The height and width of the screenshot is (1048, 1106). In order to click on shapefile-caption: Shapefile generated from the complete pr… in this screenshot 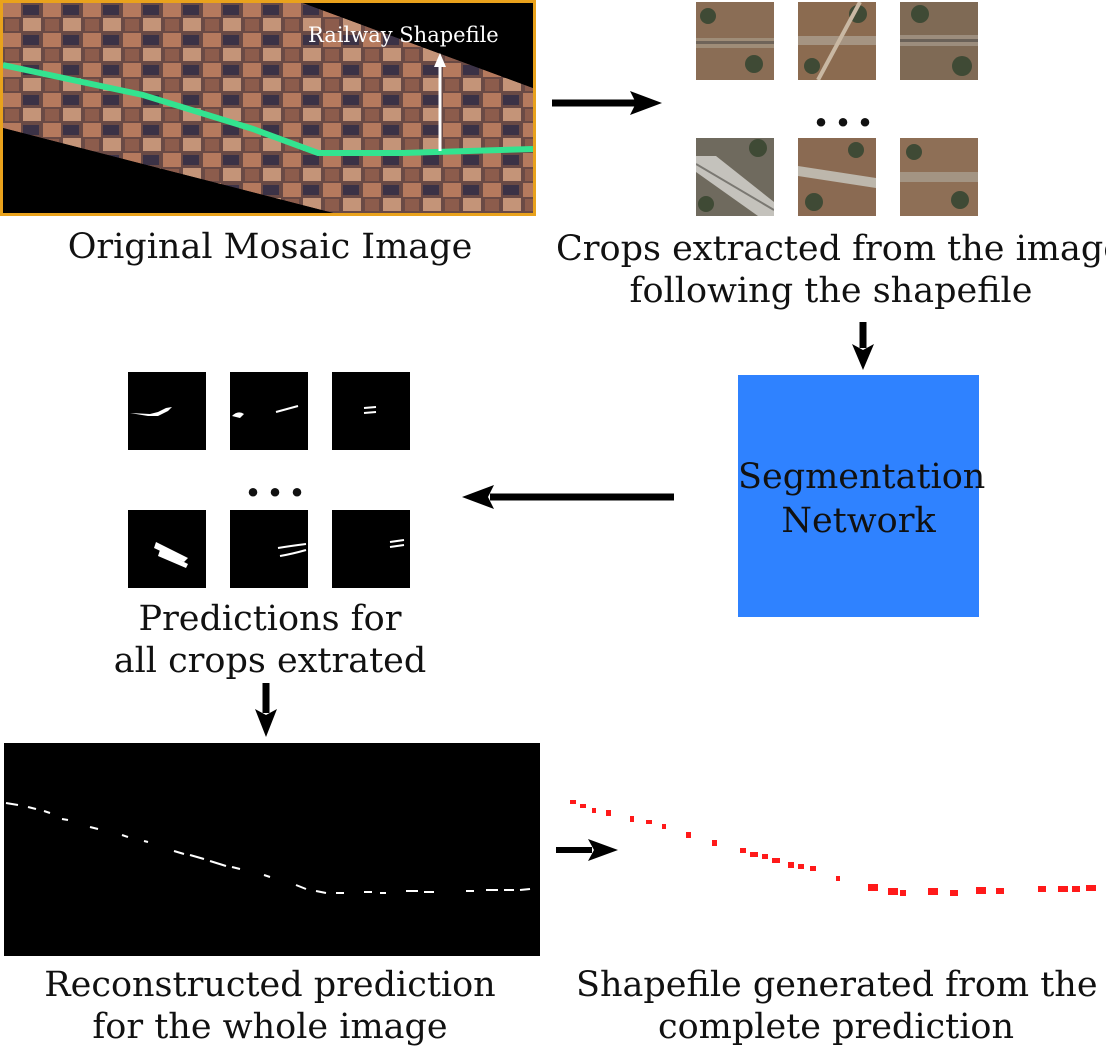, I will do `click(837, 1006)`.